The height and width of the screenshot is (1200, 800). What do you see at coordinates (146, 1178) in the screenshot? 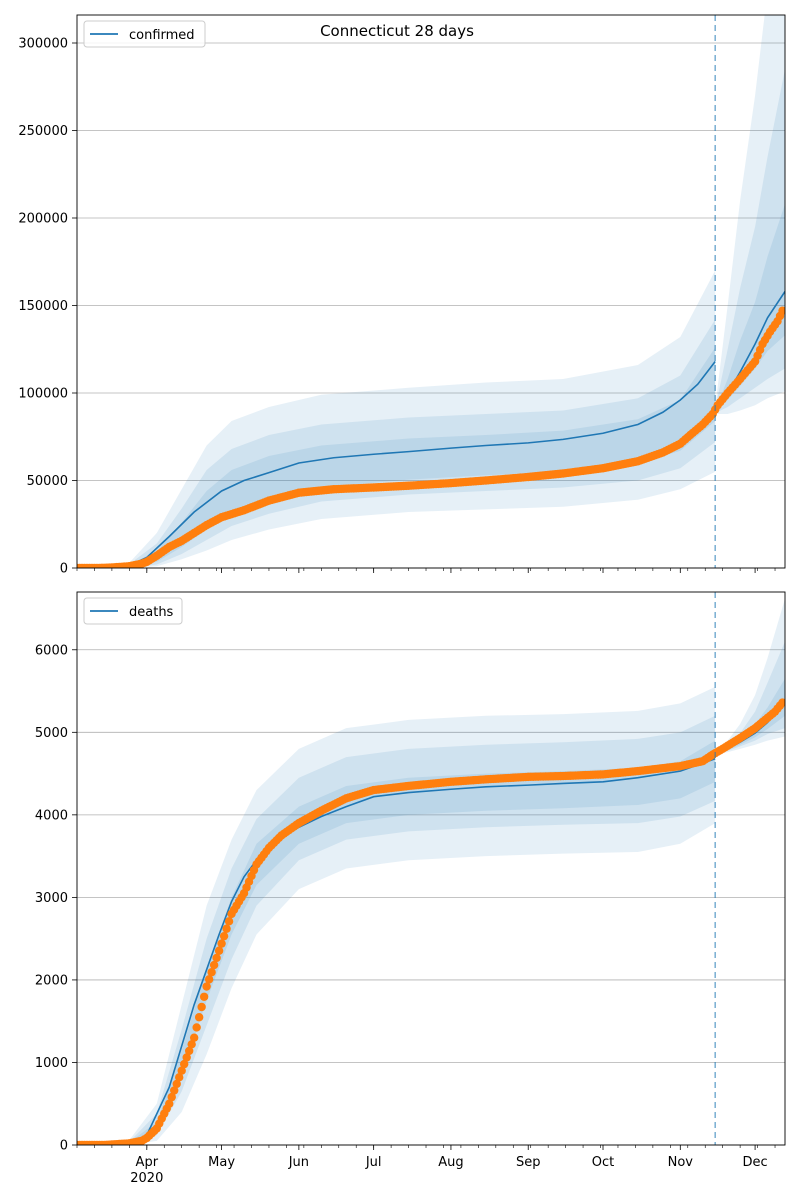
I see `x-tick-year-label: 2020` at bounding box center [146, 1178].